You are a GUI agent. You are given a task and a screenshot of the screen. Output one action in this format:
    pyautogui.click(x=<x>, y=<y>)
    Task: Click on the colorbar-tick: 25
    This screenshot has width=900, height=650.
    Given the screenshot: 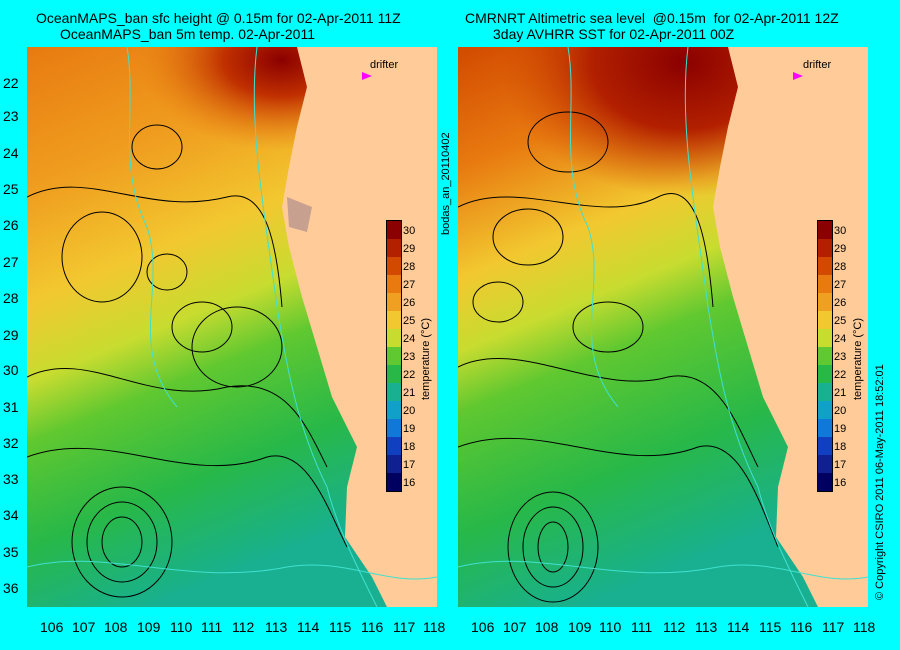 What is the action you would take?
    pyautogui.click(x=840, y=321)
    